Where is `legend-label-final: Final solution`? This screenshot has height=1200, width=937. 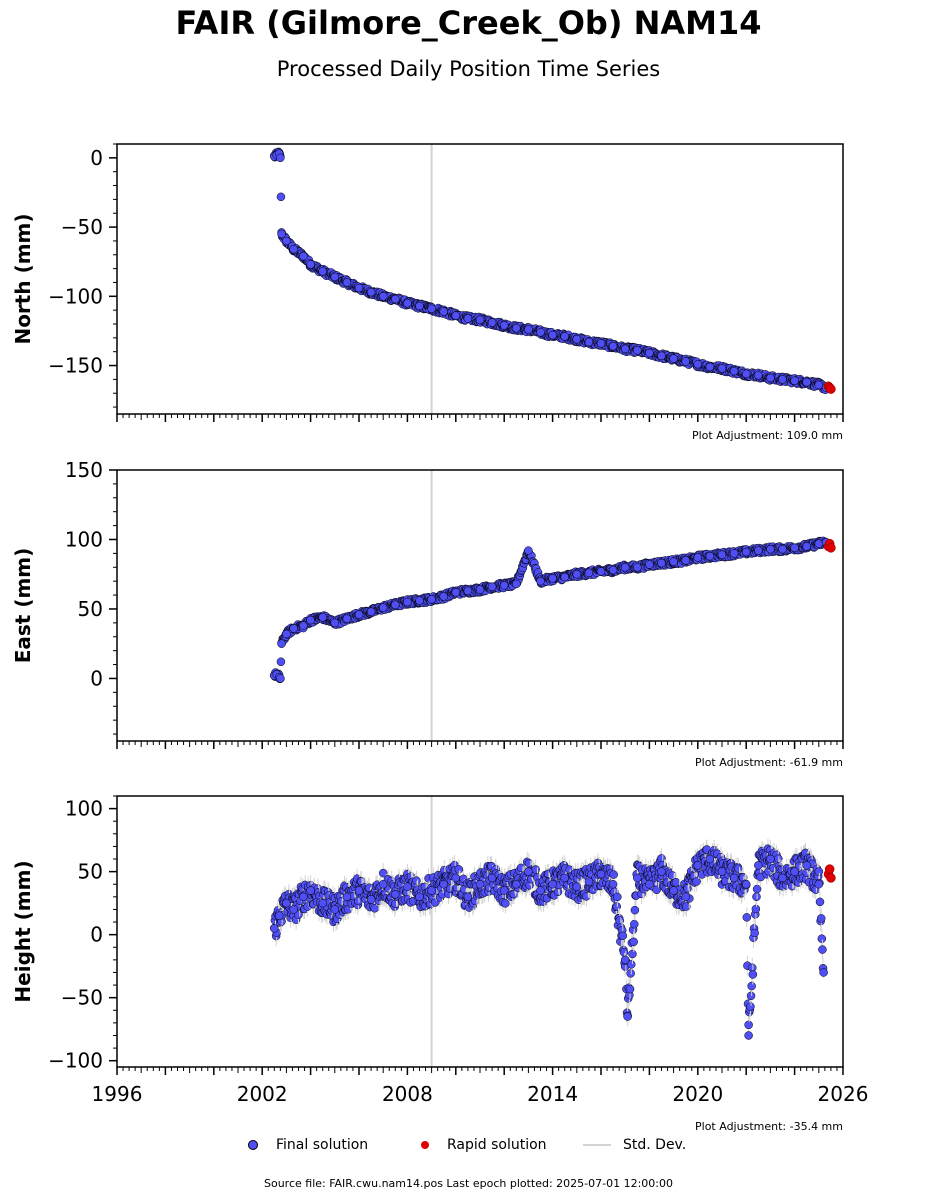
legend-label-final: Final solution is located at coordinates (322, 1145).